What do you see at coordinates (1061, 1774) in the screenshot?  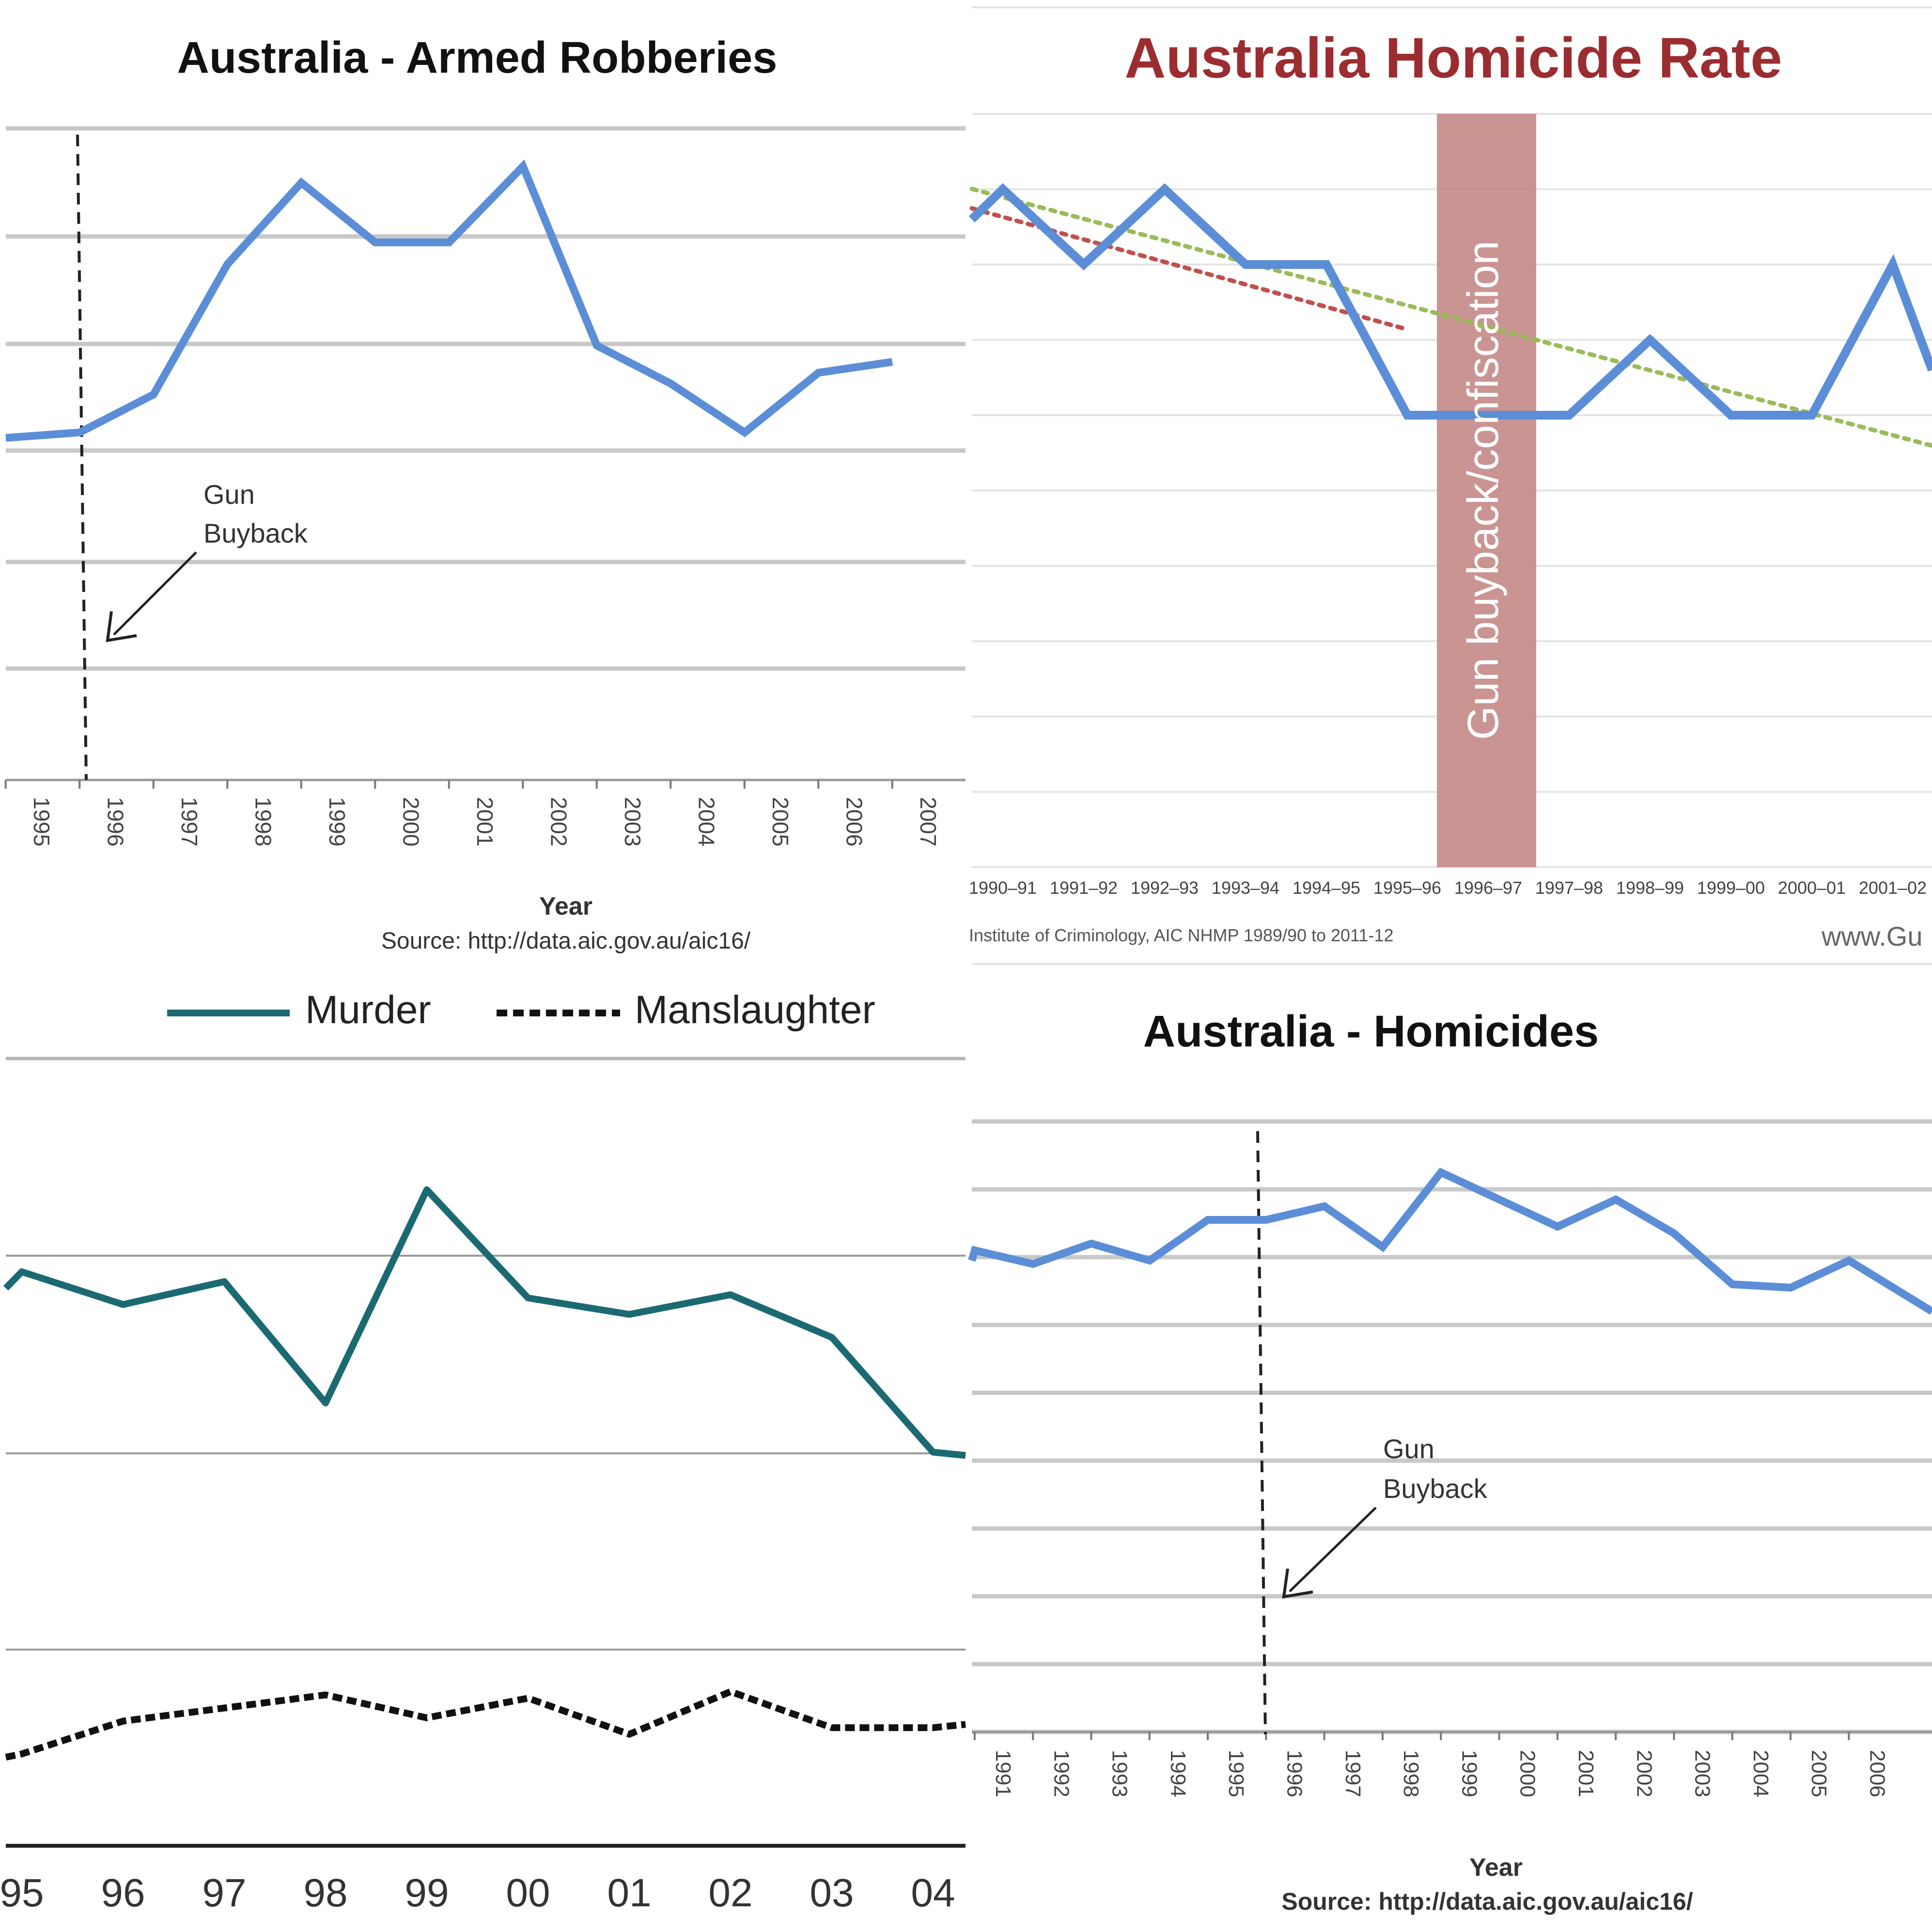 I see `homicides-x-tick-label: 1992` at bounding box center [1061, 1774].